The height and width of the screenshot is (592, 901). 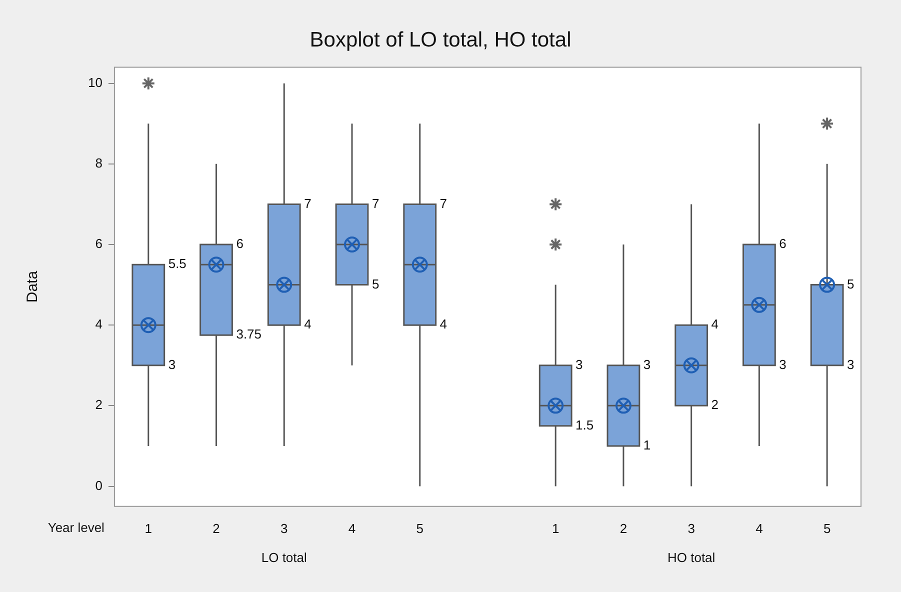 What do you see at coordinates (177, 264) in the screenshot?
I see `text: 5.5` at bounding box center [177, 264].